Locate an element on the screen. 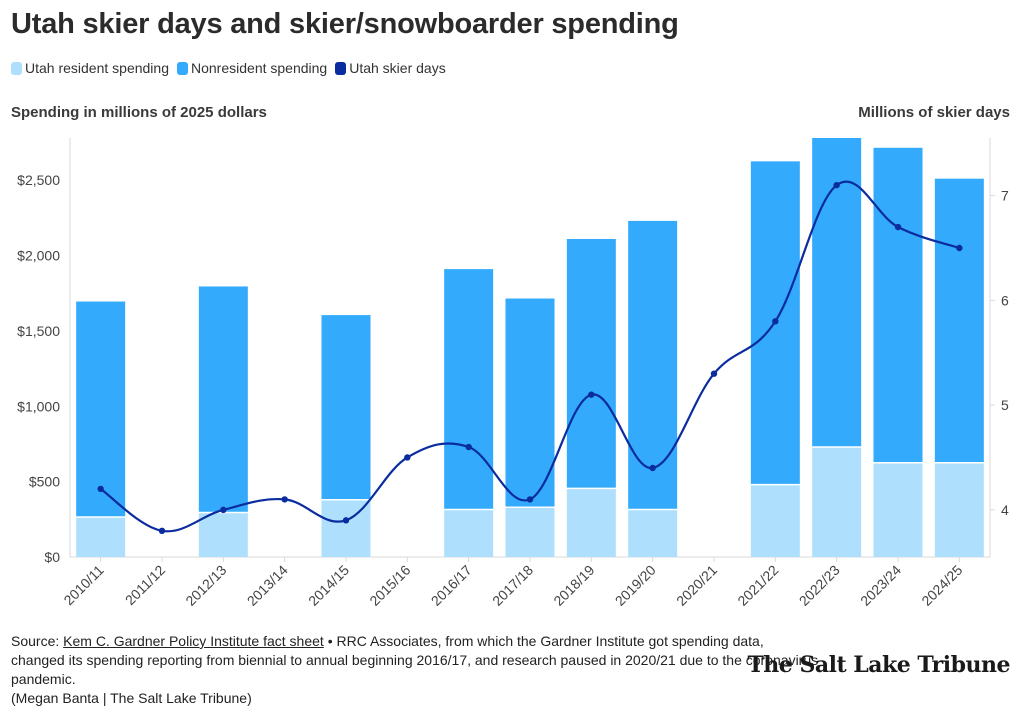 Image resolution: width=1020 pixels, height=718 pixels. legend-swatch-nonresident is located at coordinates (182, 68).